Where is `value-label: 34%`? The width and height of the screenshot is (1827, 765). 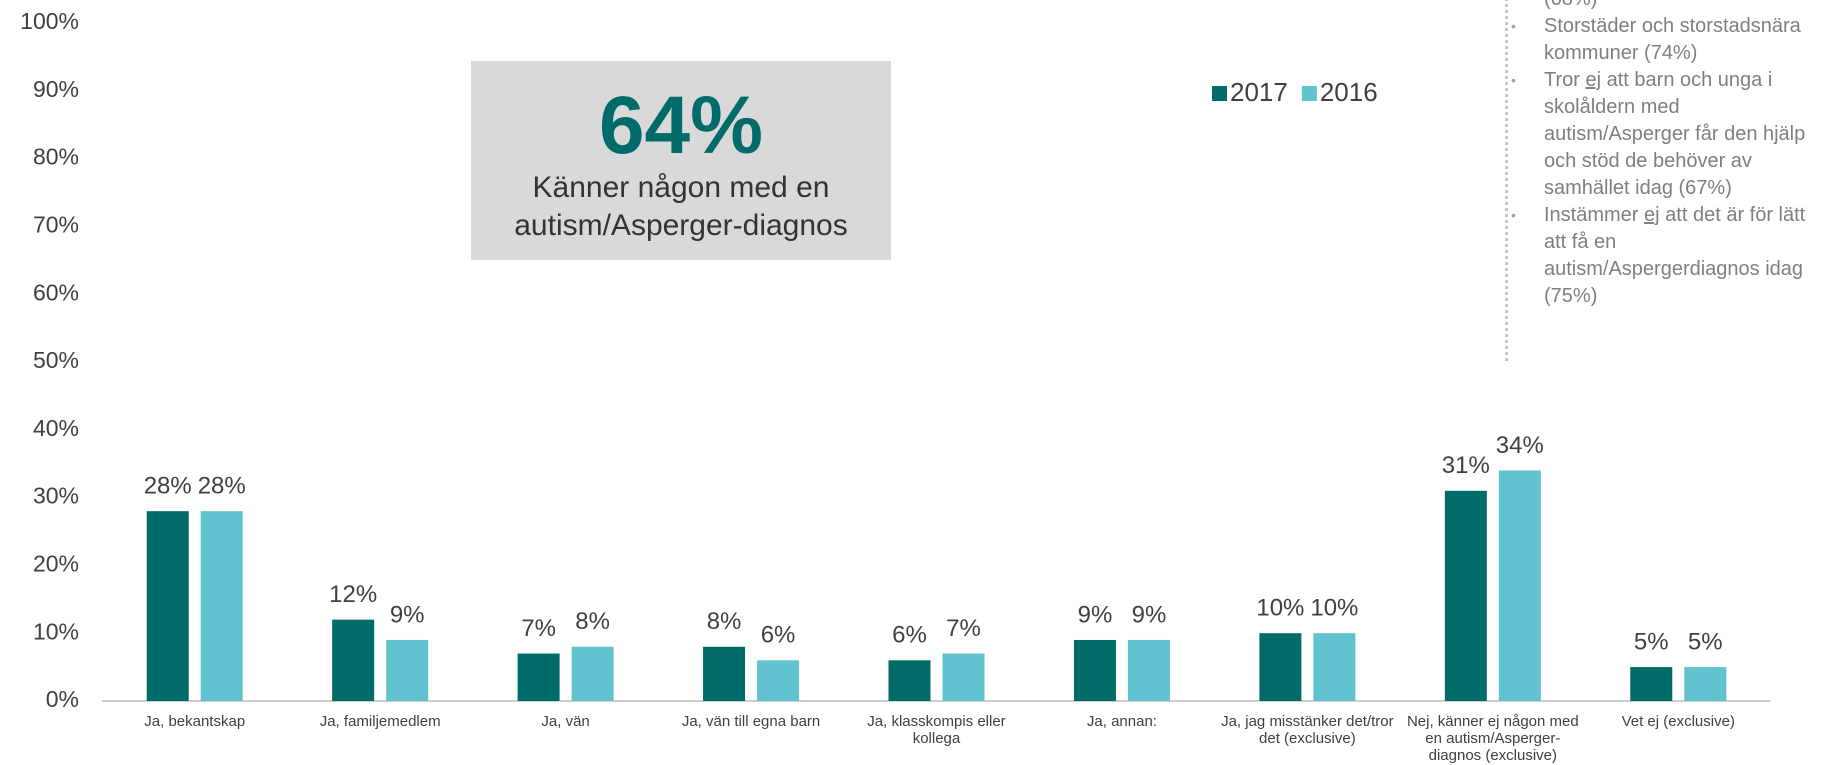
value-label: 34% is located at coordinates (1520, 445).